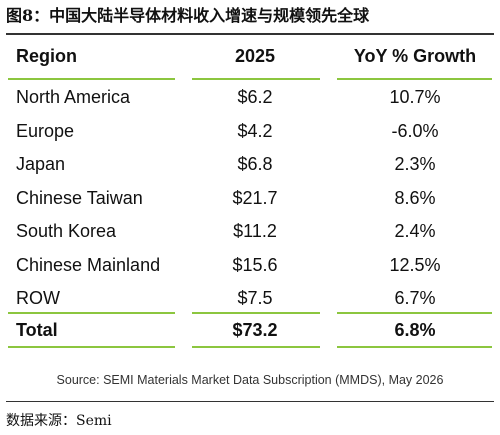 Image resolution: width=500 pixels, height=435 pixels. I want to click on table-cell: 2.3%, so click(415, 164).